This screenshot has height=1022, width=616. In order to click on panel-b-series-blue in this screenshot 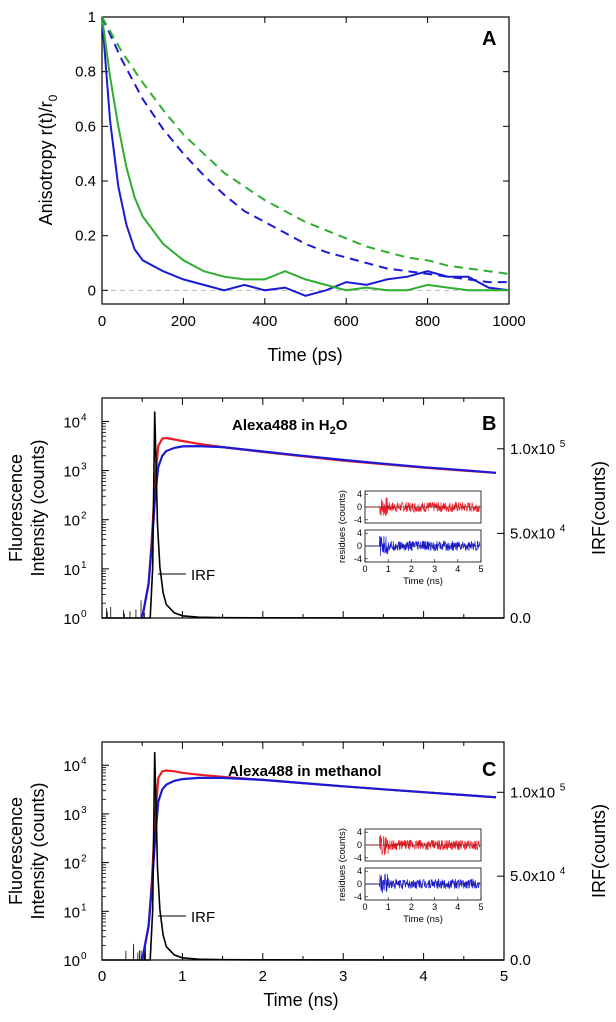, I will do `click(319, 531)`.